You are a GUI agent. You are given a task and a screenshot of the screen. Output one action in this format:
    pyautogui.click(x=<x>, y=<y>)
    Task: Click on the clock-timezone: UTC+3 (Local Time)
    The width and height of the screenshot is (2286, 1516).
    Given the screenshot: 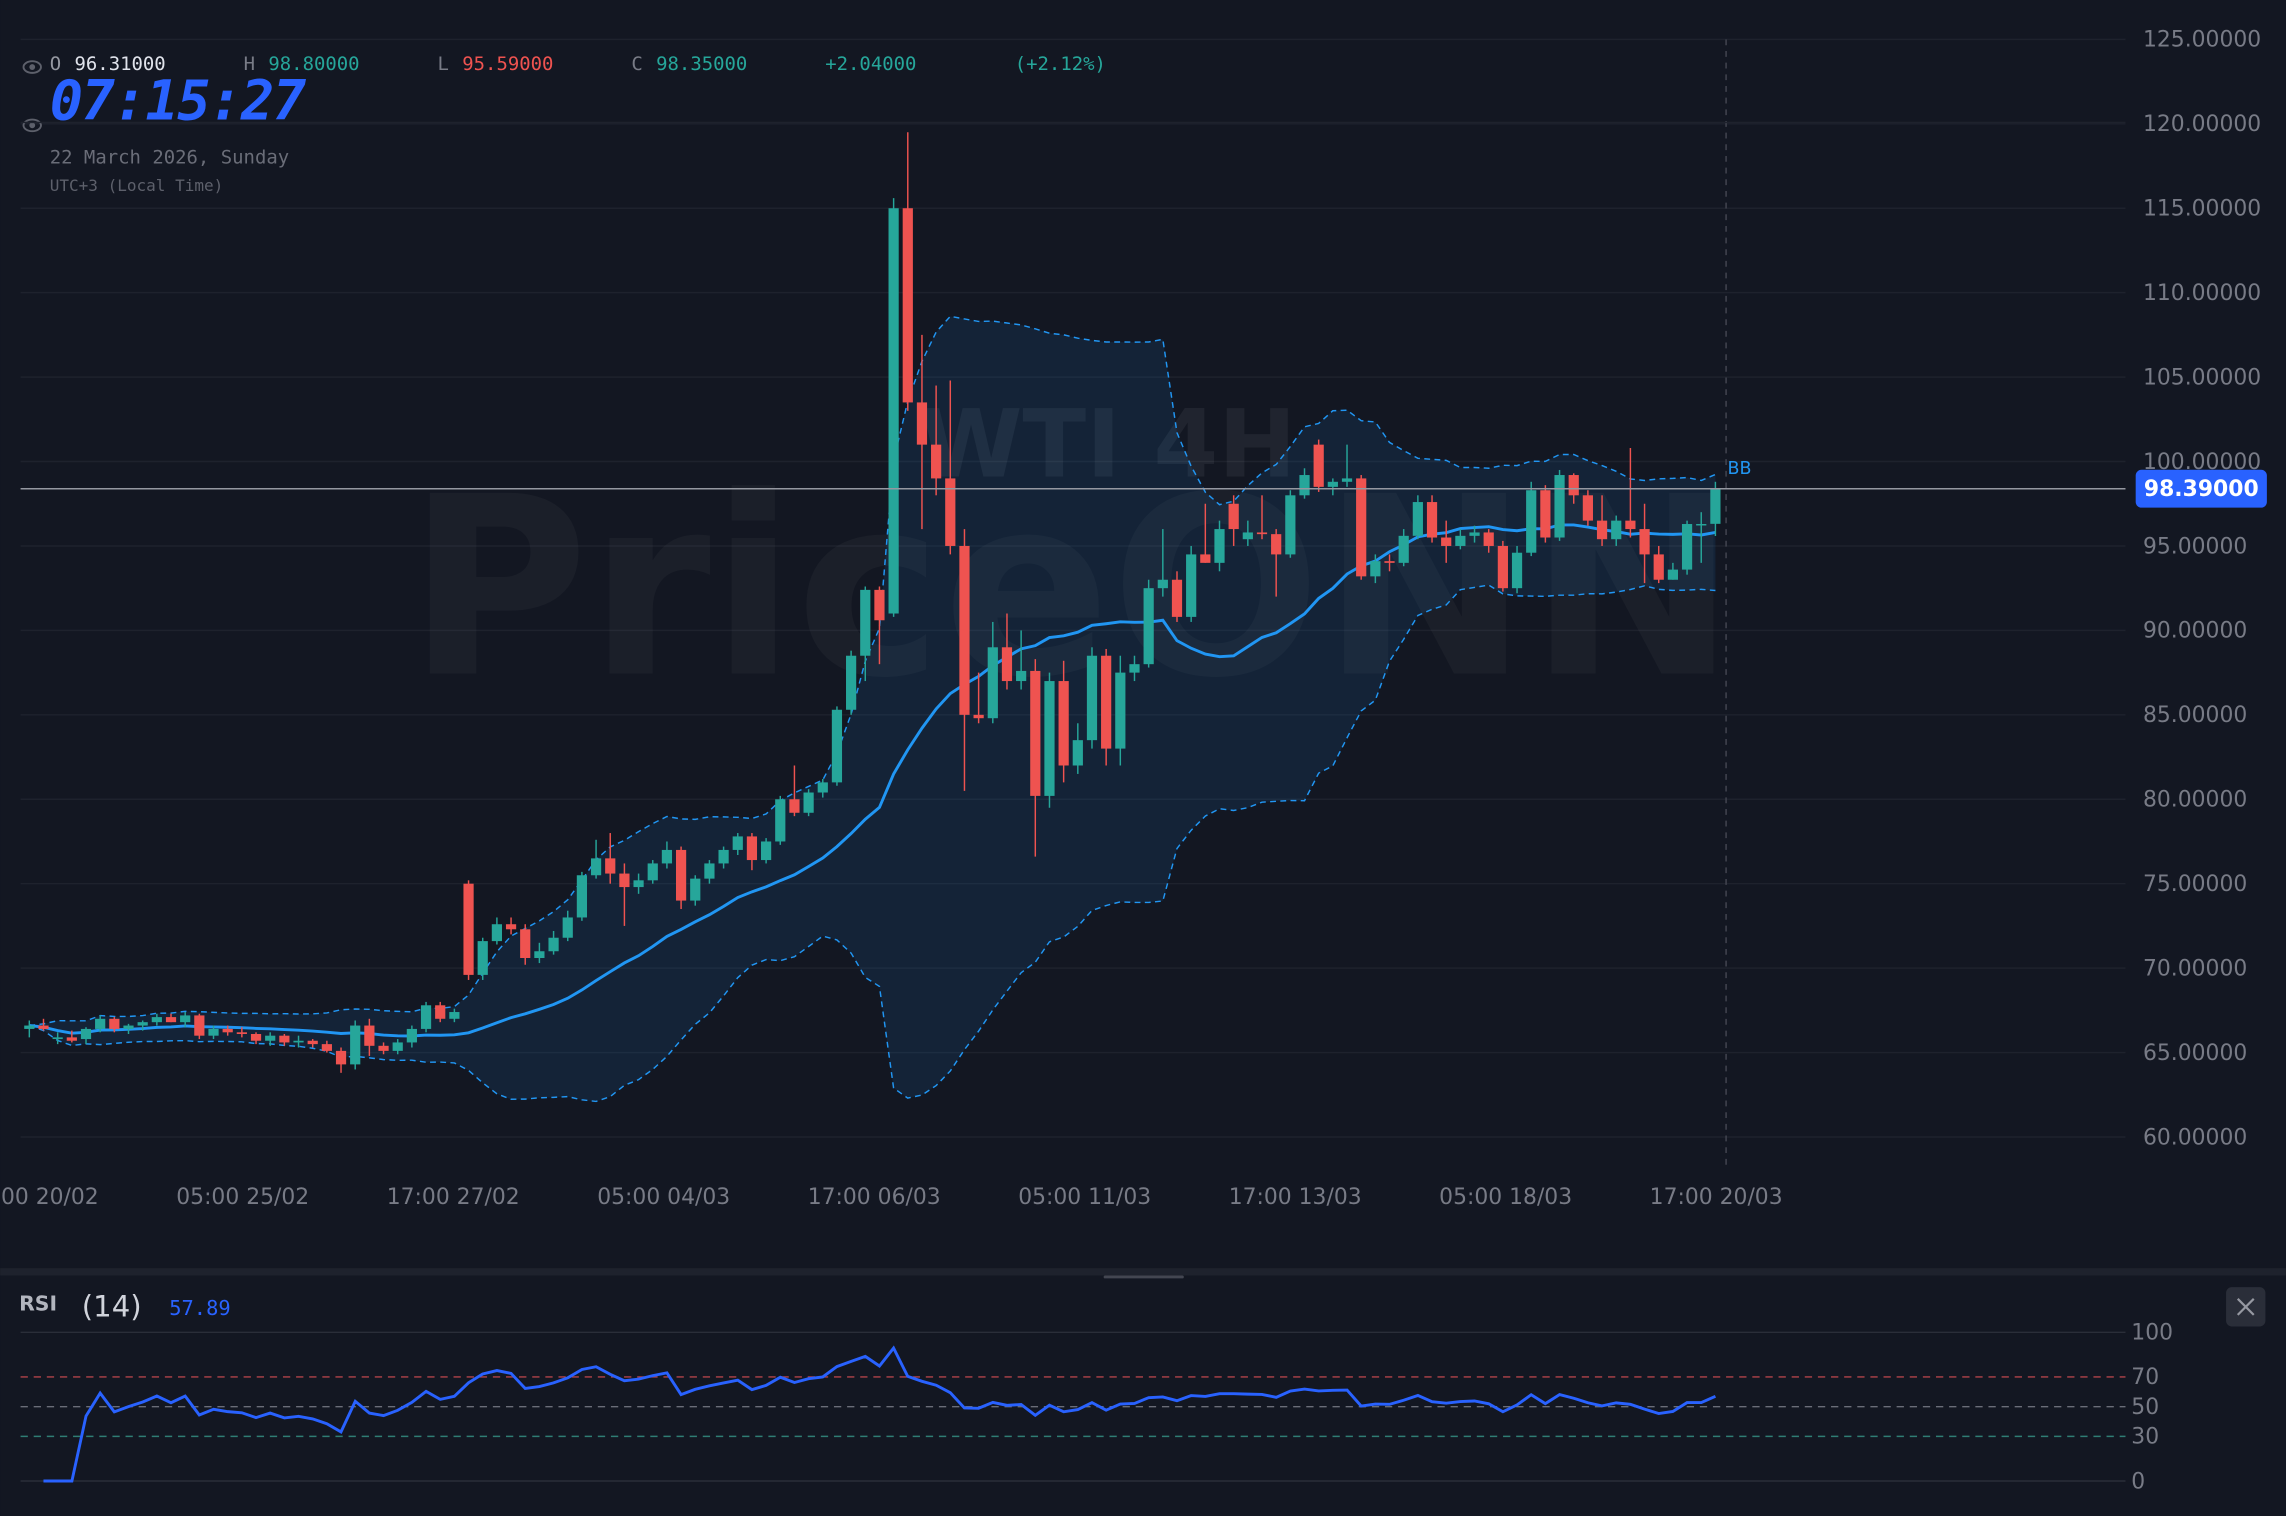 What is the action you would take?
    pyautogui.click(x=137, y=185)
    